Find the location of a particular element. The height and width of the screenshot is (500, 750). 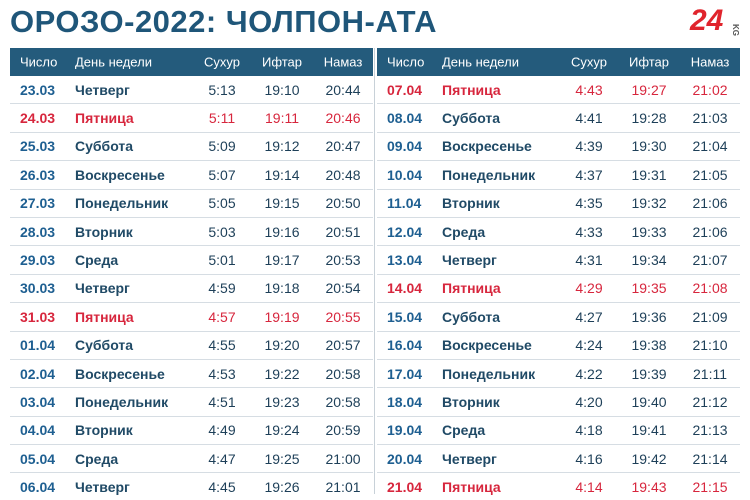

cell: 31.03 is located at coordinates (38, 316).